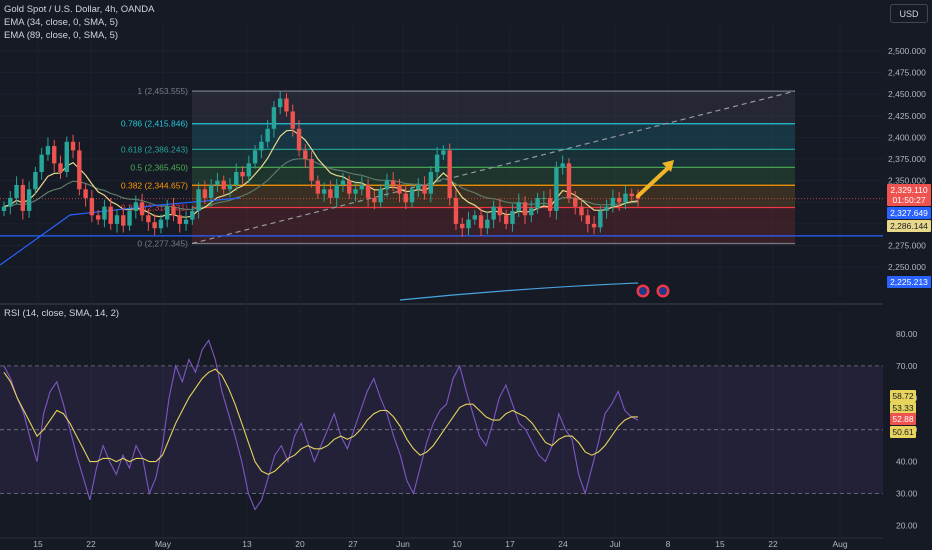 The width and height of the screenshot is (932, 550). What do you see at coordinates (907, 267) in the screenshot?
I see `price-tick-label: 2,250.000` at bounding box center [907, 267].